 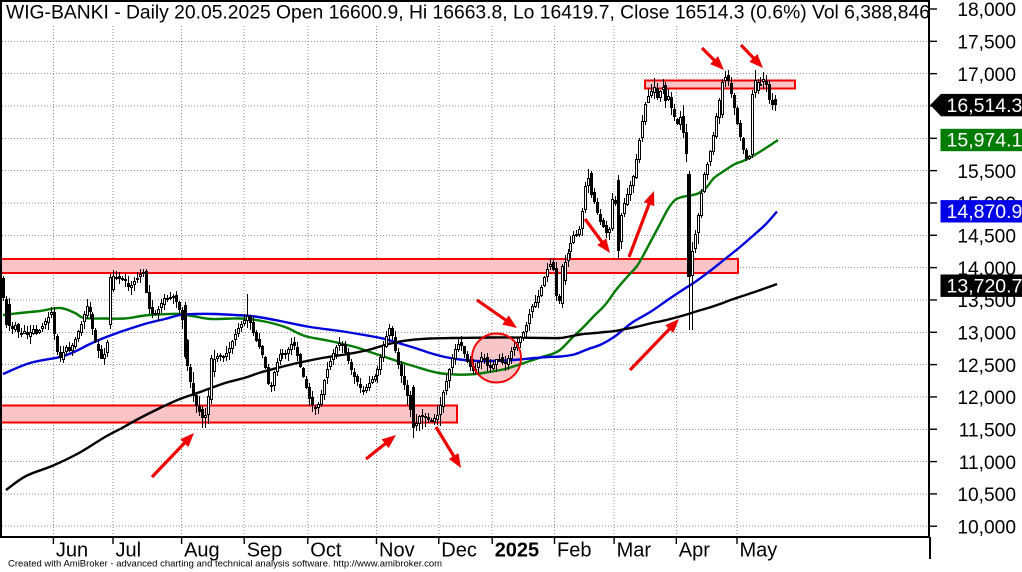 I want to click on svg-text: 12,500, so click(x=986, y=366).